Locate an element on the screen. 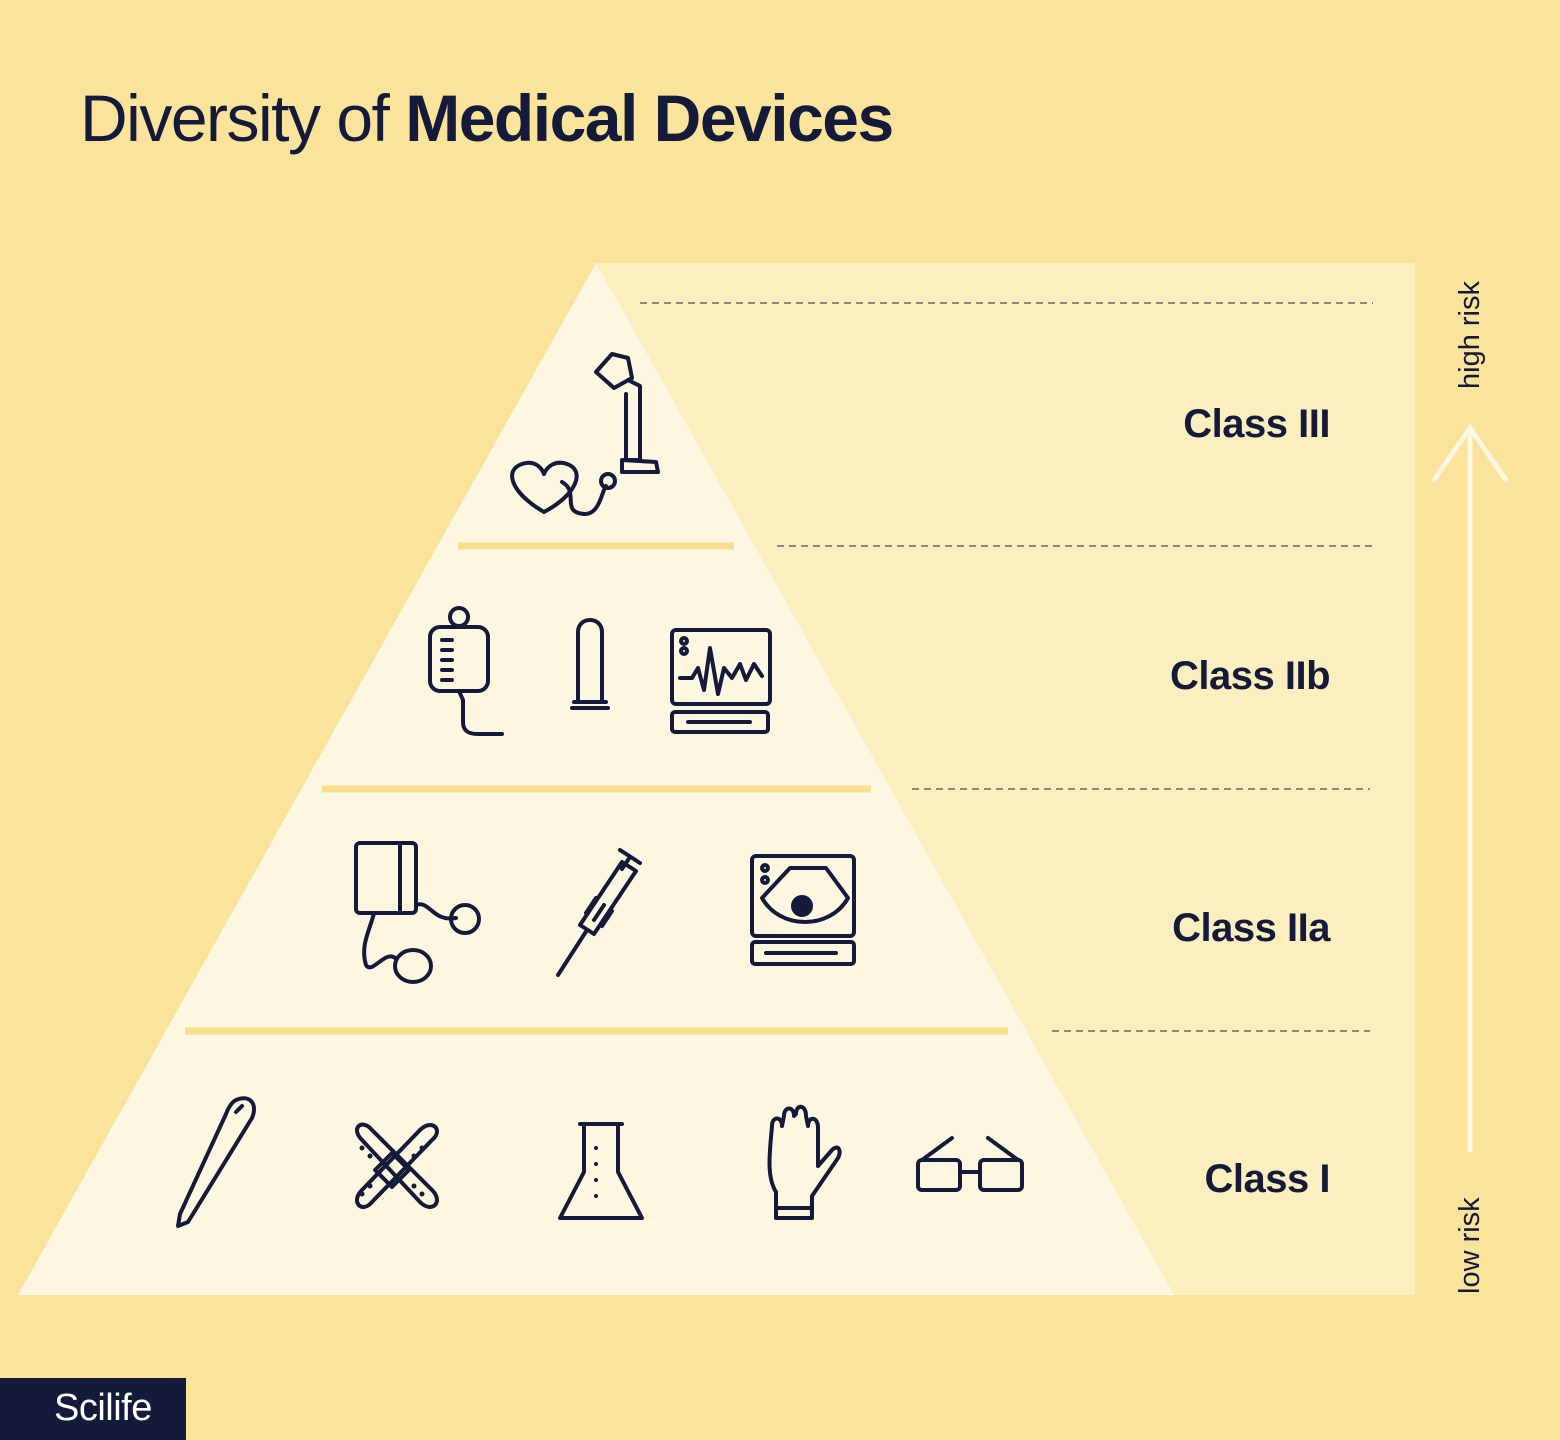 This screenshot has width=1560, height=1440. risk-arrow is located at coordinates (1470, 788).